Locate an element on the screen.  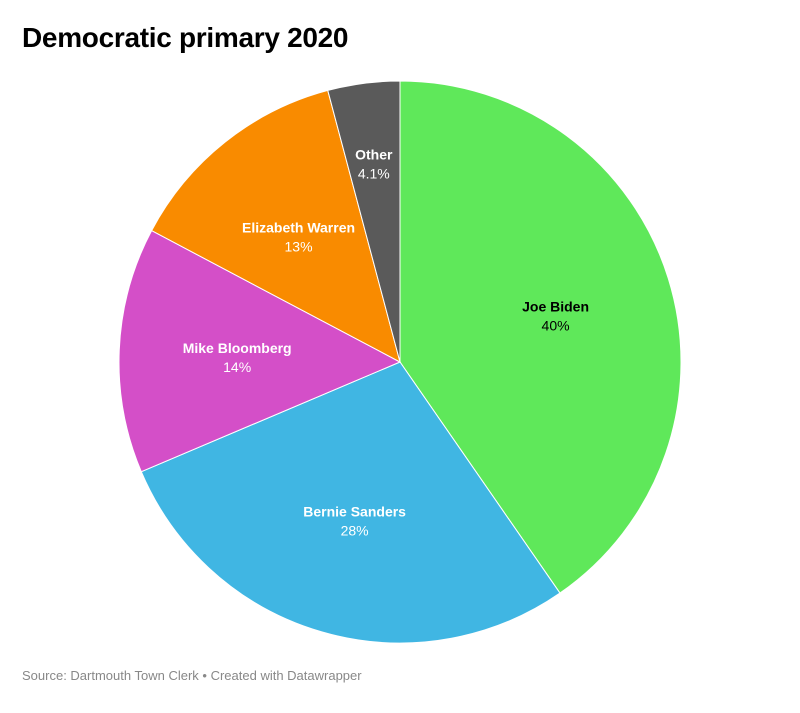
source-prefix: Source: is located at coordinates (46, 675).